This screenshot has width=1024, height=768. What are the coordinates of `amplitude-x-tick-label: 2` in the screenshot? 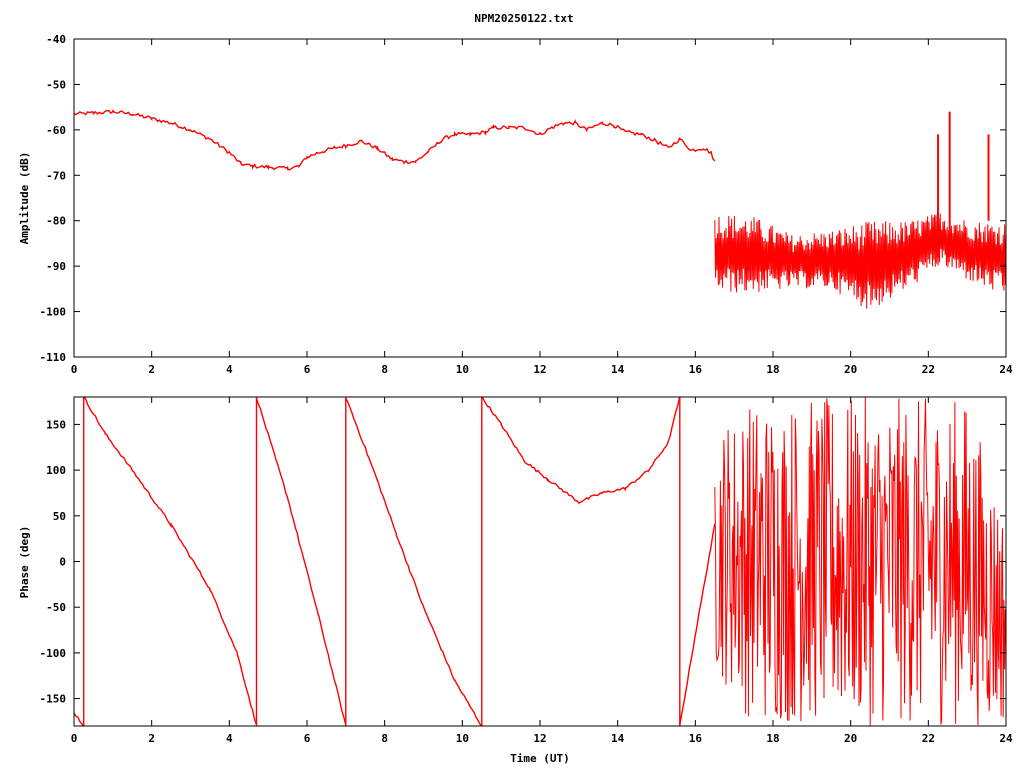 It's located at (151, 369).